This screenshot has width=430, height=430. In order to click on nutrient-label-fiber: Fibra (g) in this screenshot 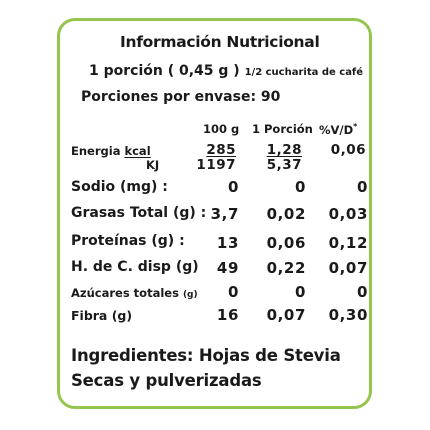, I will do `click(102, 315)`.